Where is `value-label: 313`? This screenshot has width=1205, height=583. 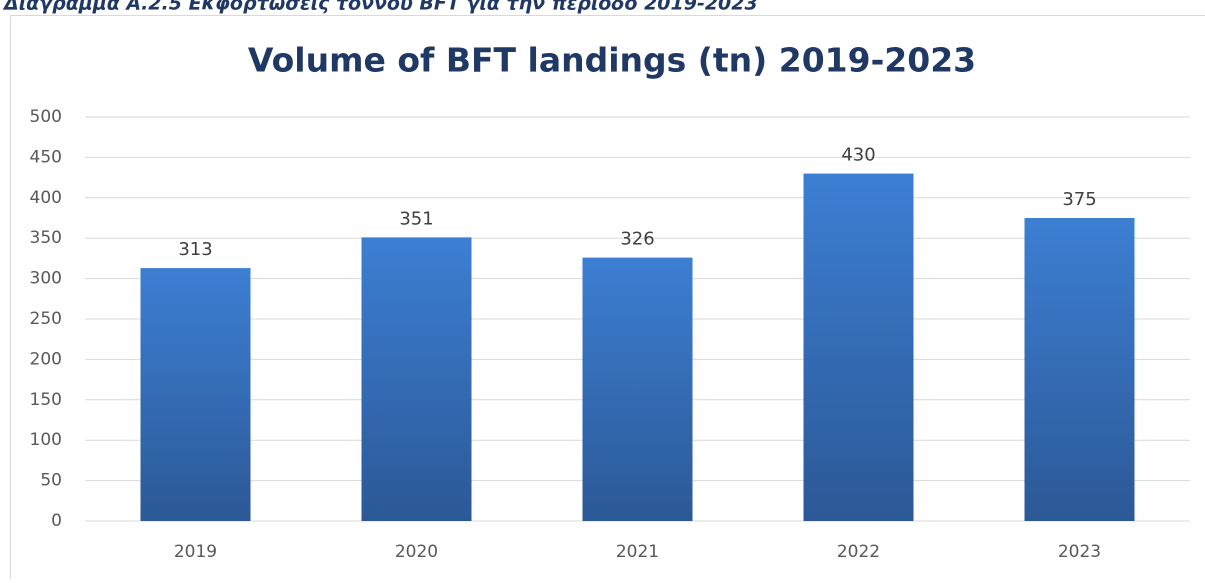
value-label: 313 is located at coordinates (195, 249).